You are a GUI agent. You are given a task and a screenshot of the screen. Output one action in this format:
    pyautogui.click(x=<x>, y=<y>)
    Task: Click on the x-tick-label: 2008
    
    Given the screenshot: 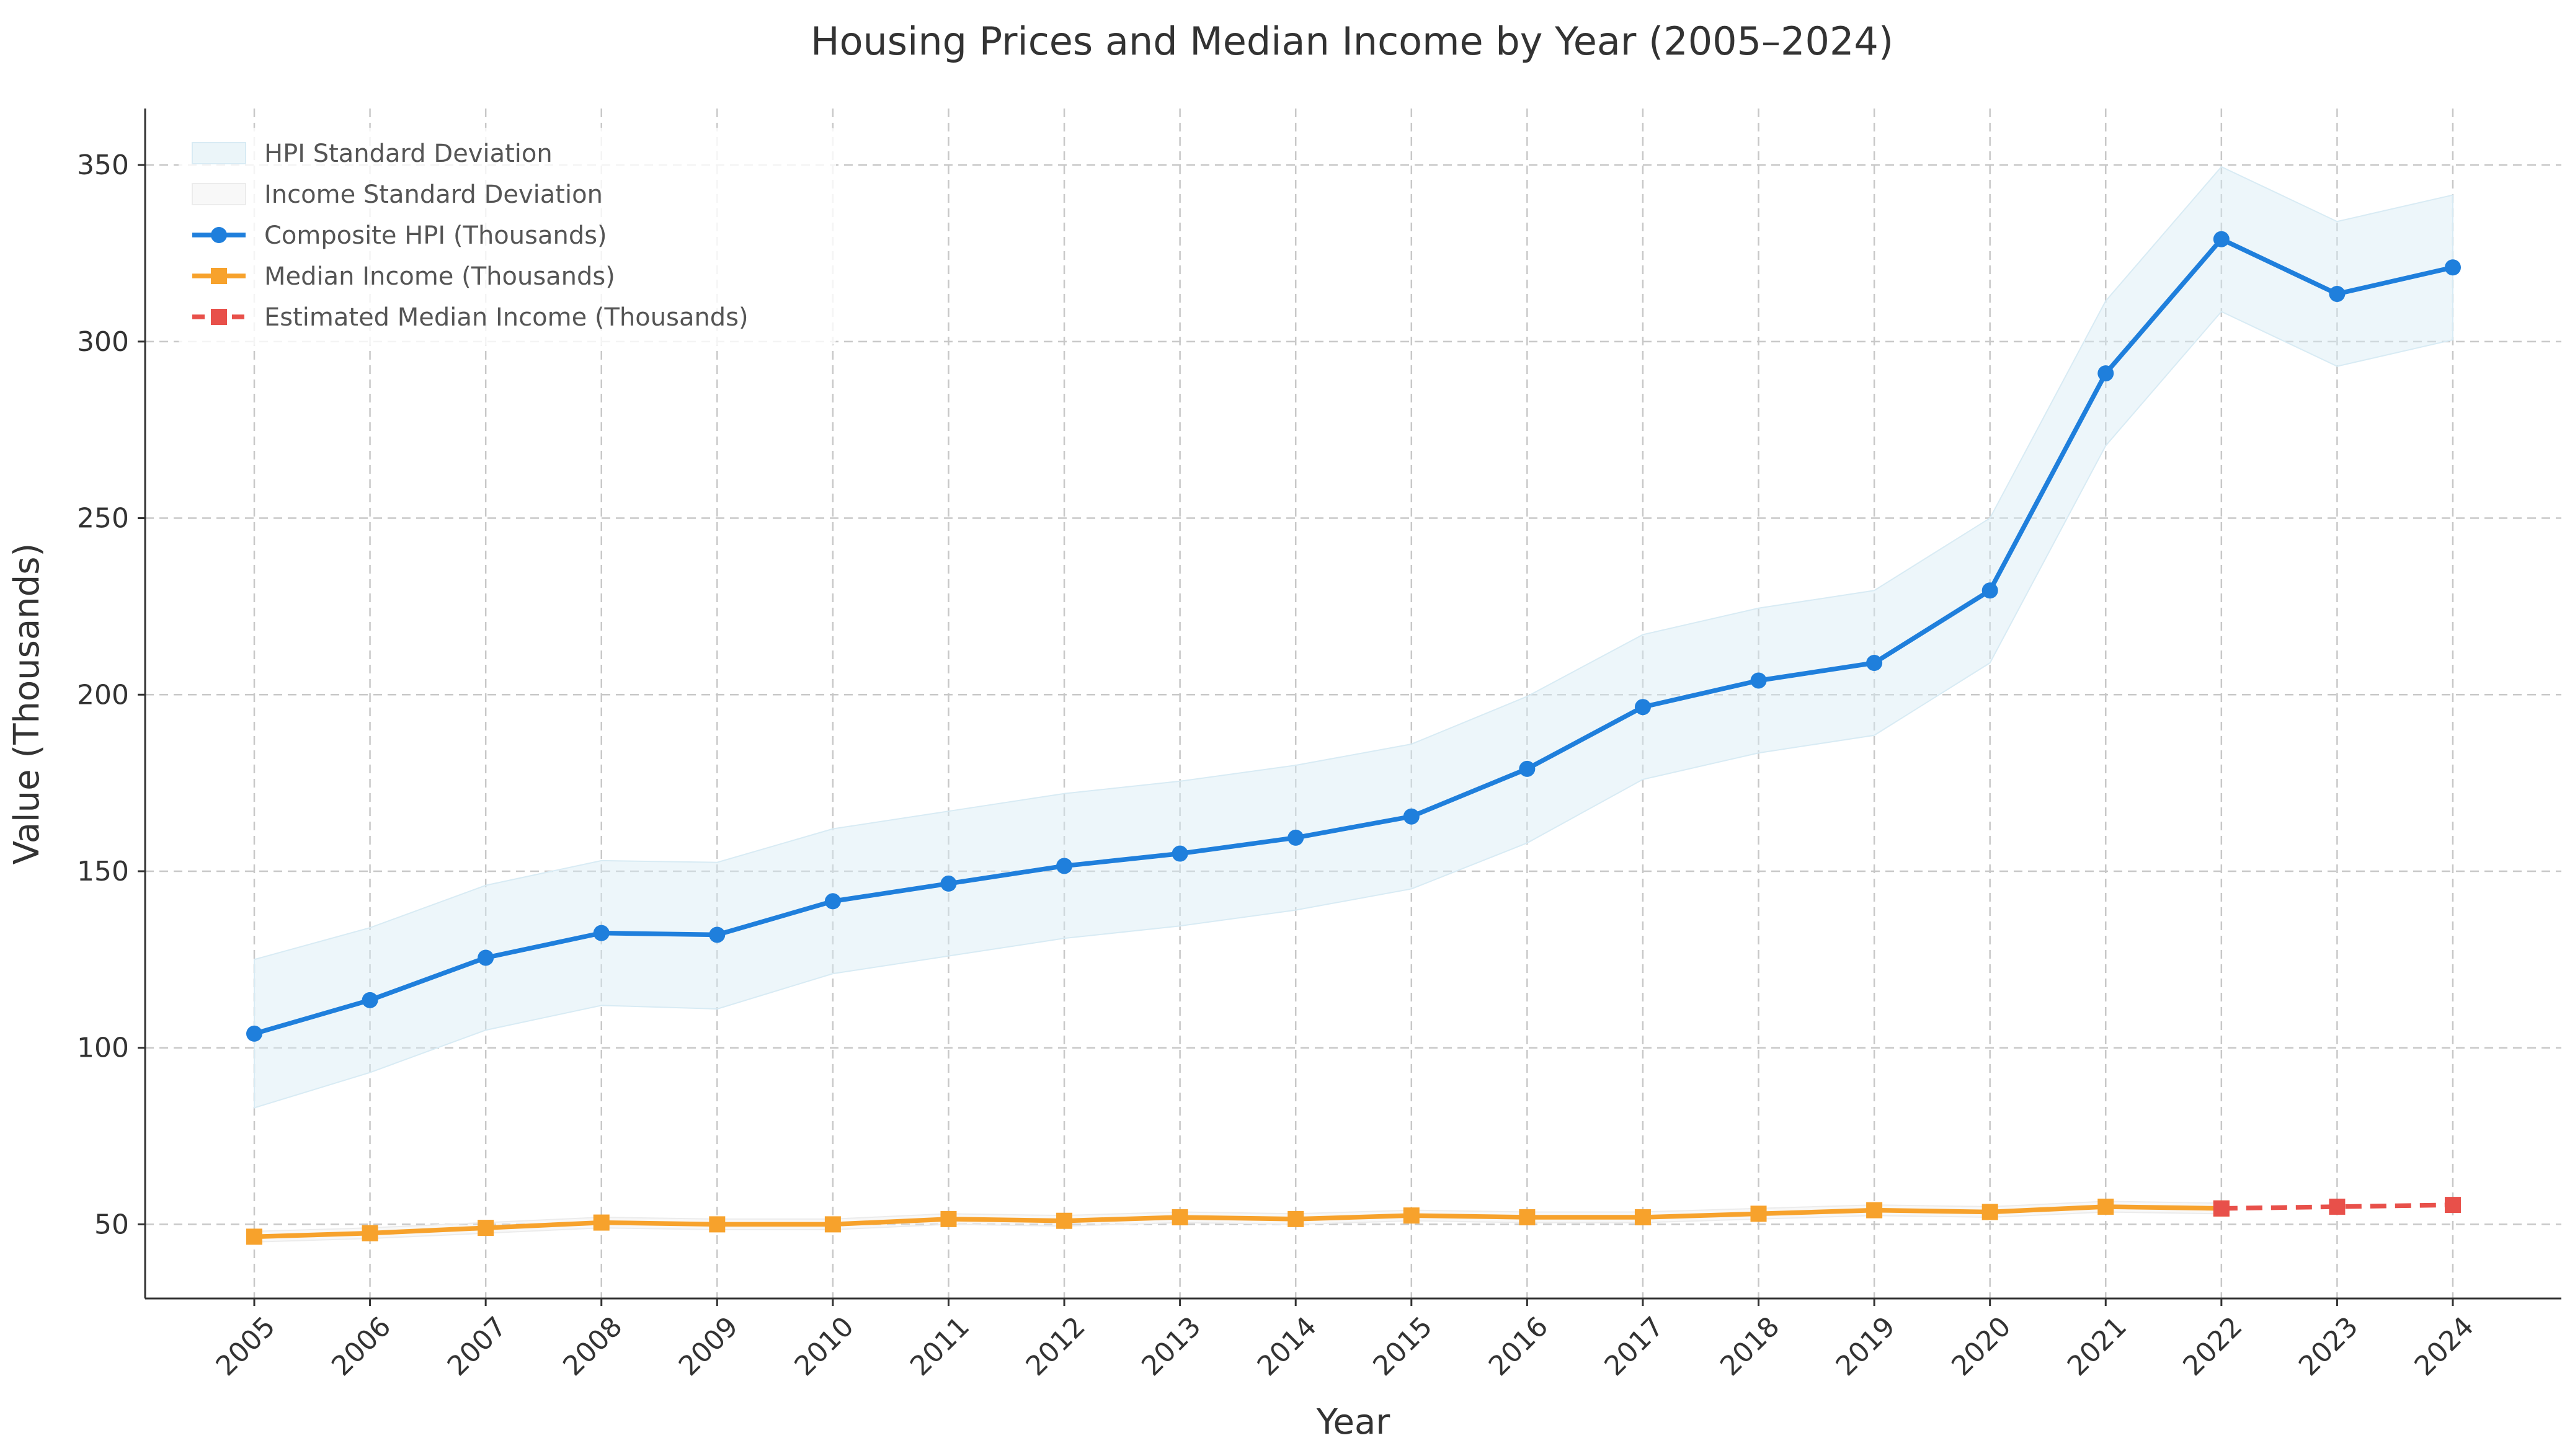 What is the action you would take?
    pyautogui.click(x=592, y=1346)
    